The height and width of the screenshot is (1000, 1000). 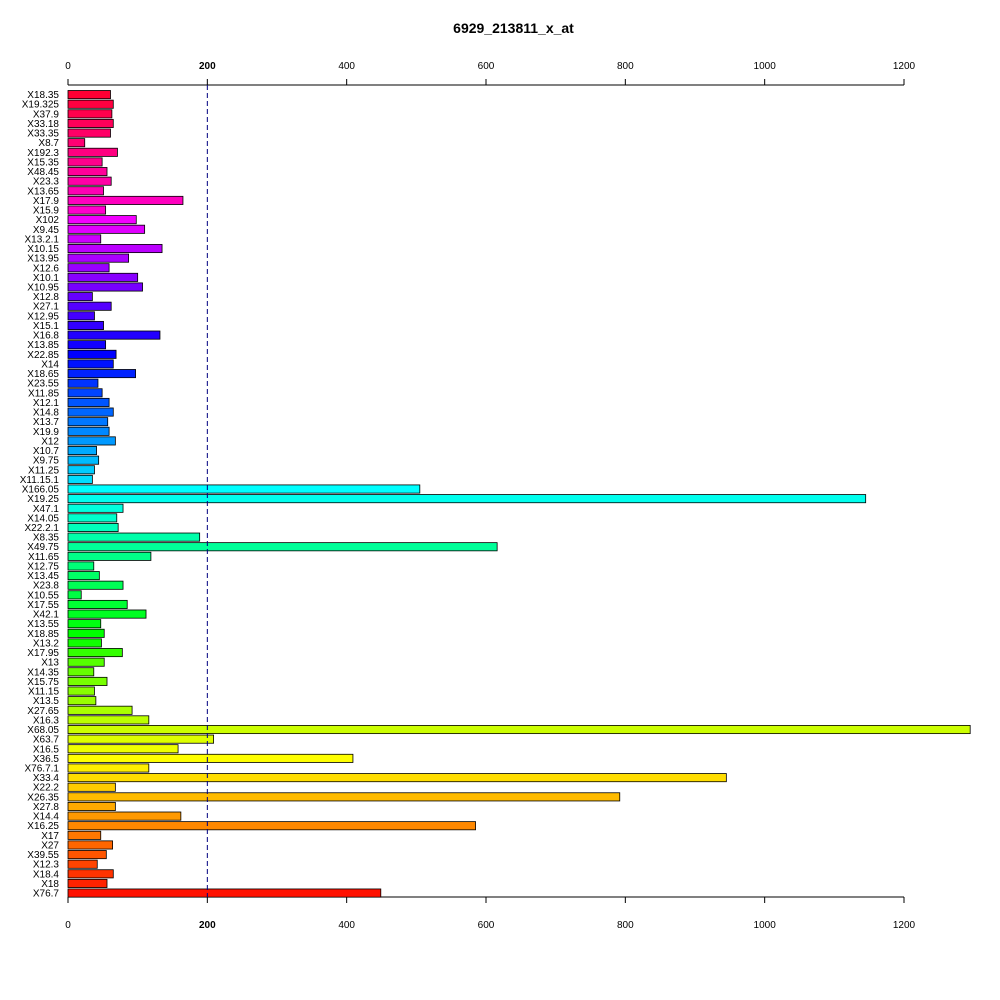 I want to click on category-label: X9.75, so click(x=46, y=461).